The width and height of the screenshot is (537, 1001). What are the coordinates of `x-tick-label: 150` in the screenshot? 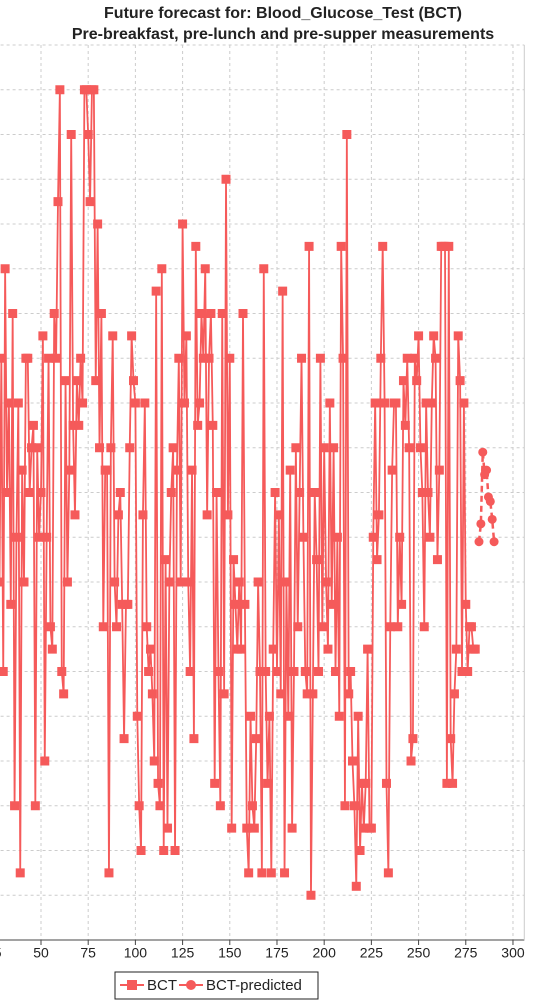 It's located at (230, 953).